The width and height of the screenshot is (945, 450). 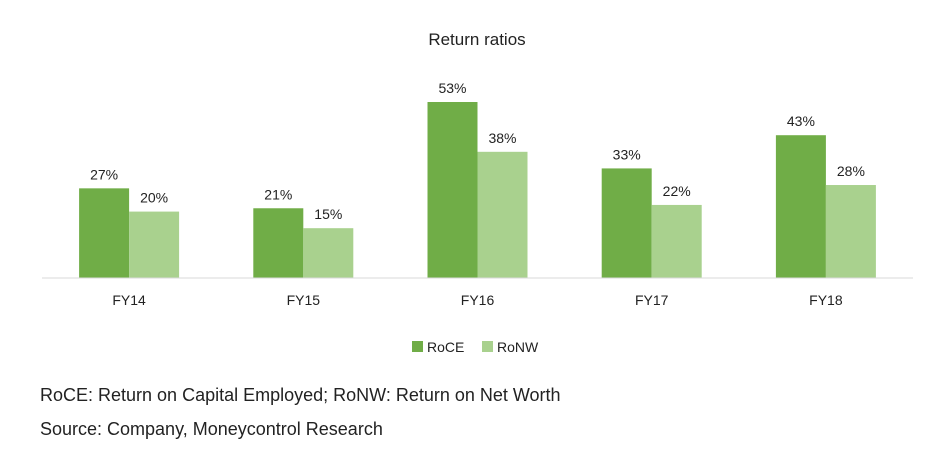 What do you see at coordinates (800, 206) in the screenshot?
I see `bar-roce-fy18` at bounding box center [800, 206].